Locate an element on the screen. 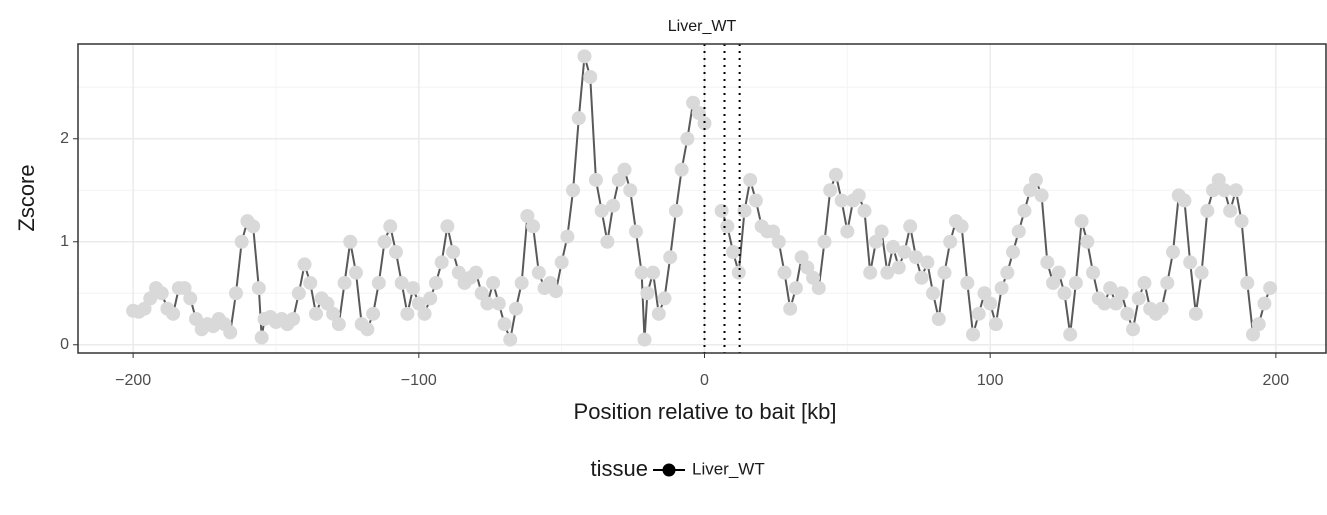 This screenshot has width=1327, height=515. x-tick-label: 100 is located at coordinates (990, 380).